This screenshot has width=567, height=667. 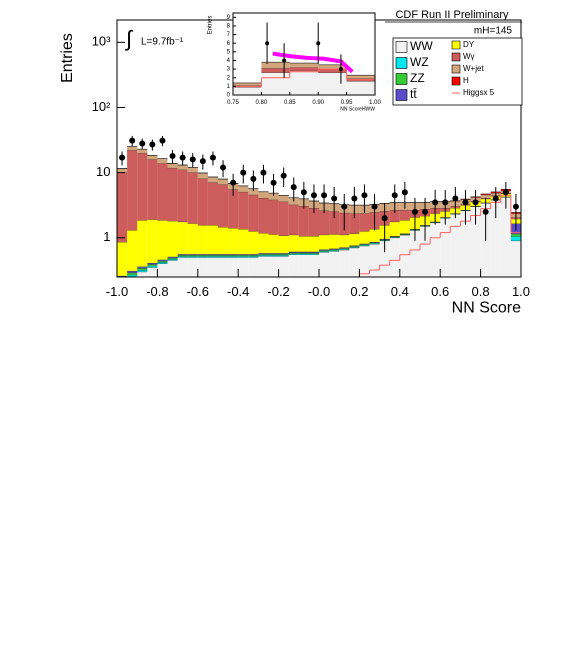 I want to click on y-tick-label: 10³, so click(x=101, y=41).